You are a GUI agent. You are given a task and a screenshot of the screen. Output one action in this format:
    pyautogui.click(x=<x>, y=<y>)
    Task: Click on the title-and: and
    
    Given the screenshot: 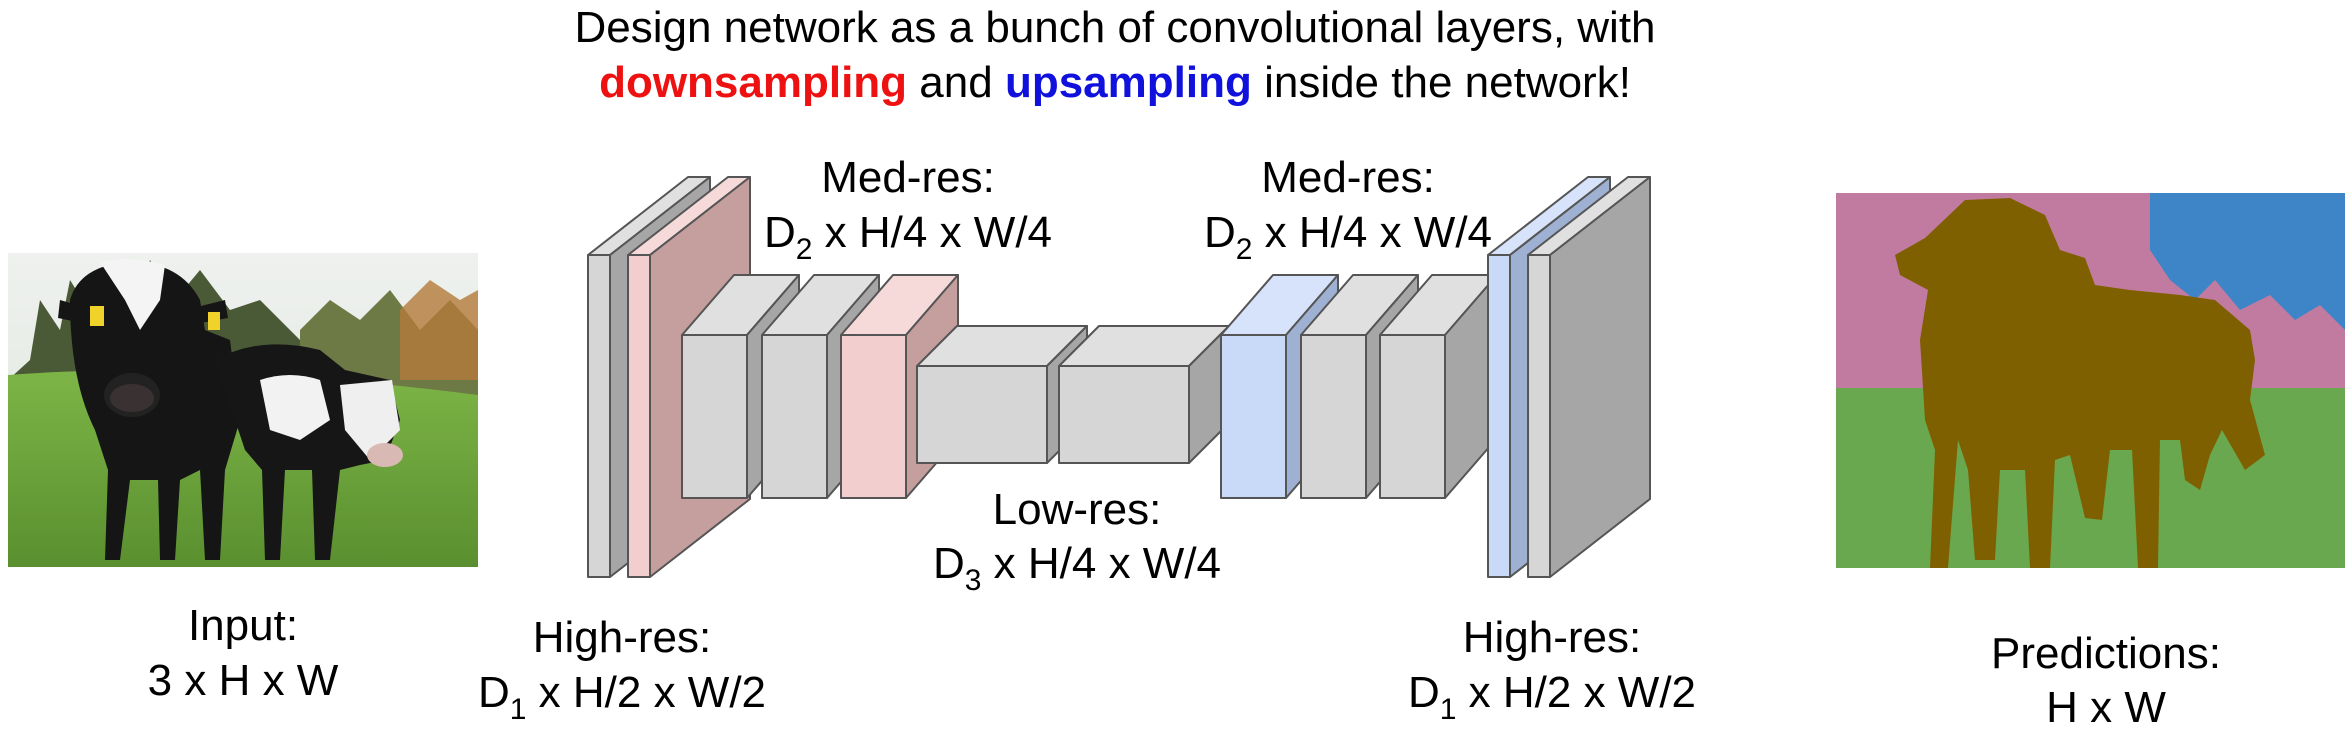 What is the action you would take?
    pyautogui.click(x=956, y=82)
    